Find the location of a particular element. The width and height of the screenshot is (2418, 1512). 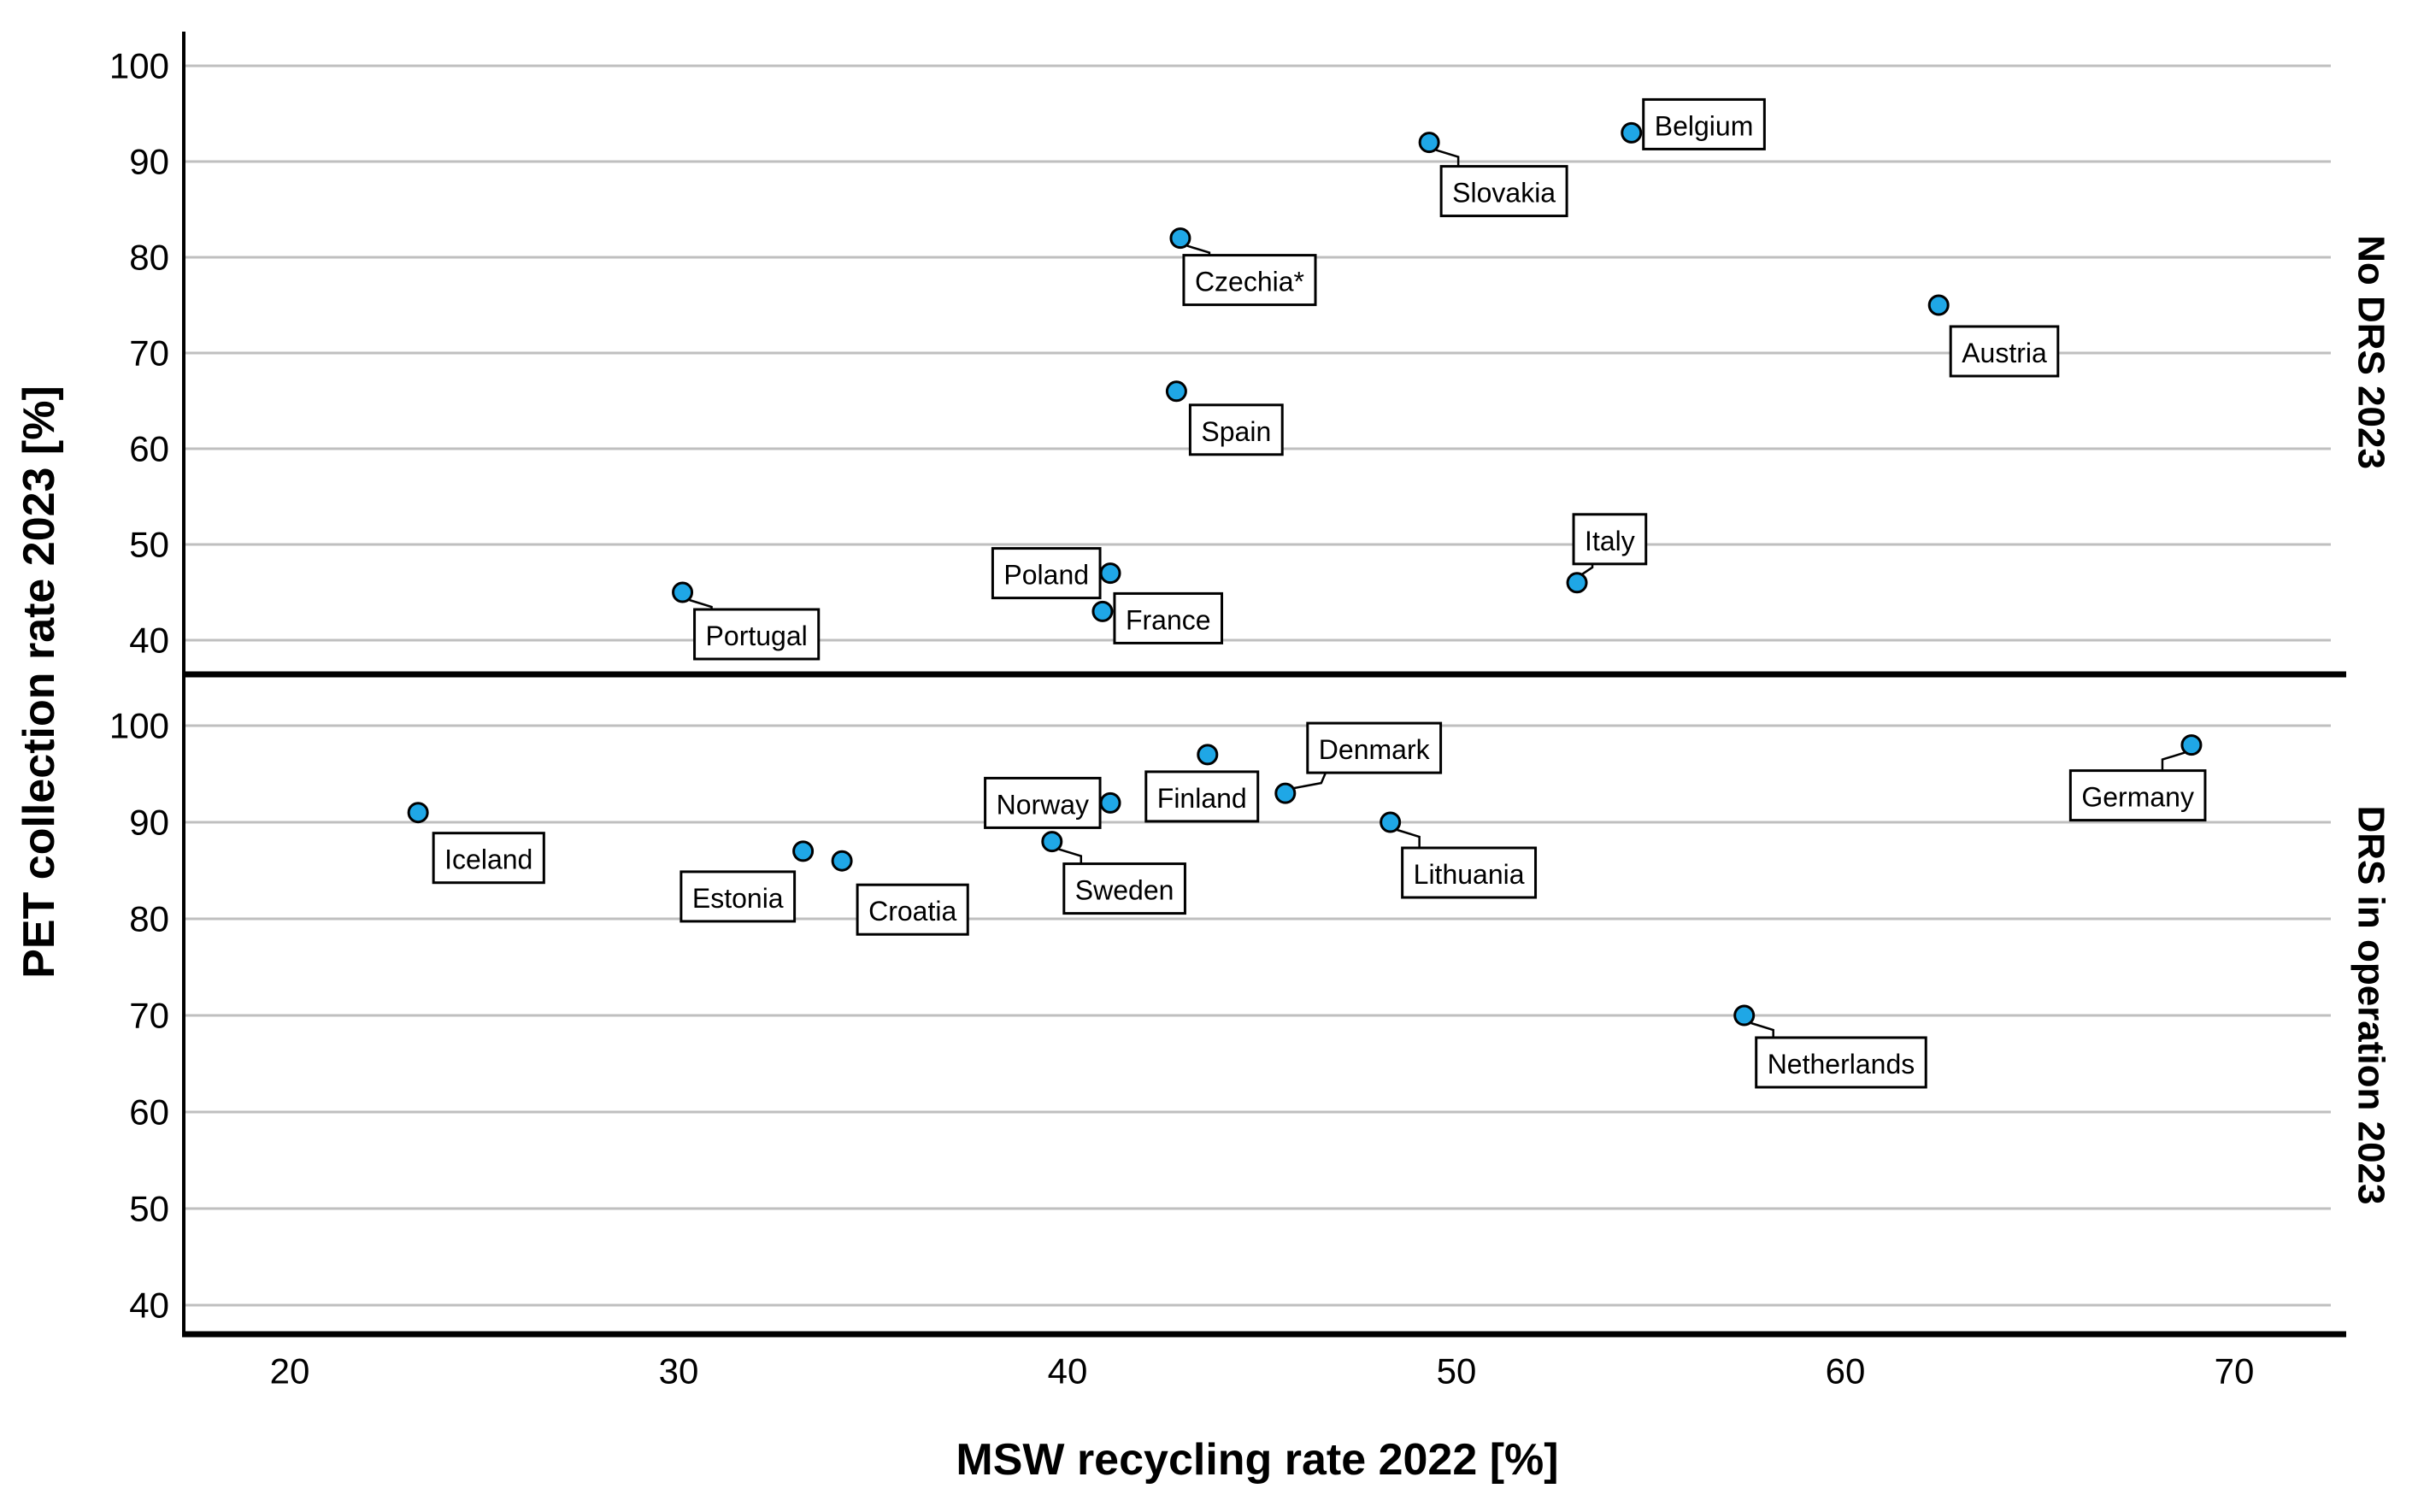

country-label-france: France is located at coordinates (1169, 617).